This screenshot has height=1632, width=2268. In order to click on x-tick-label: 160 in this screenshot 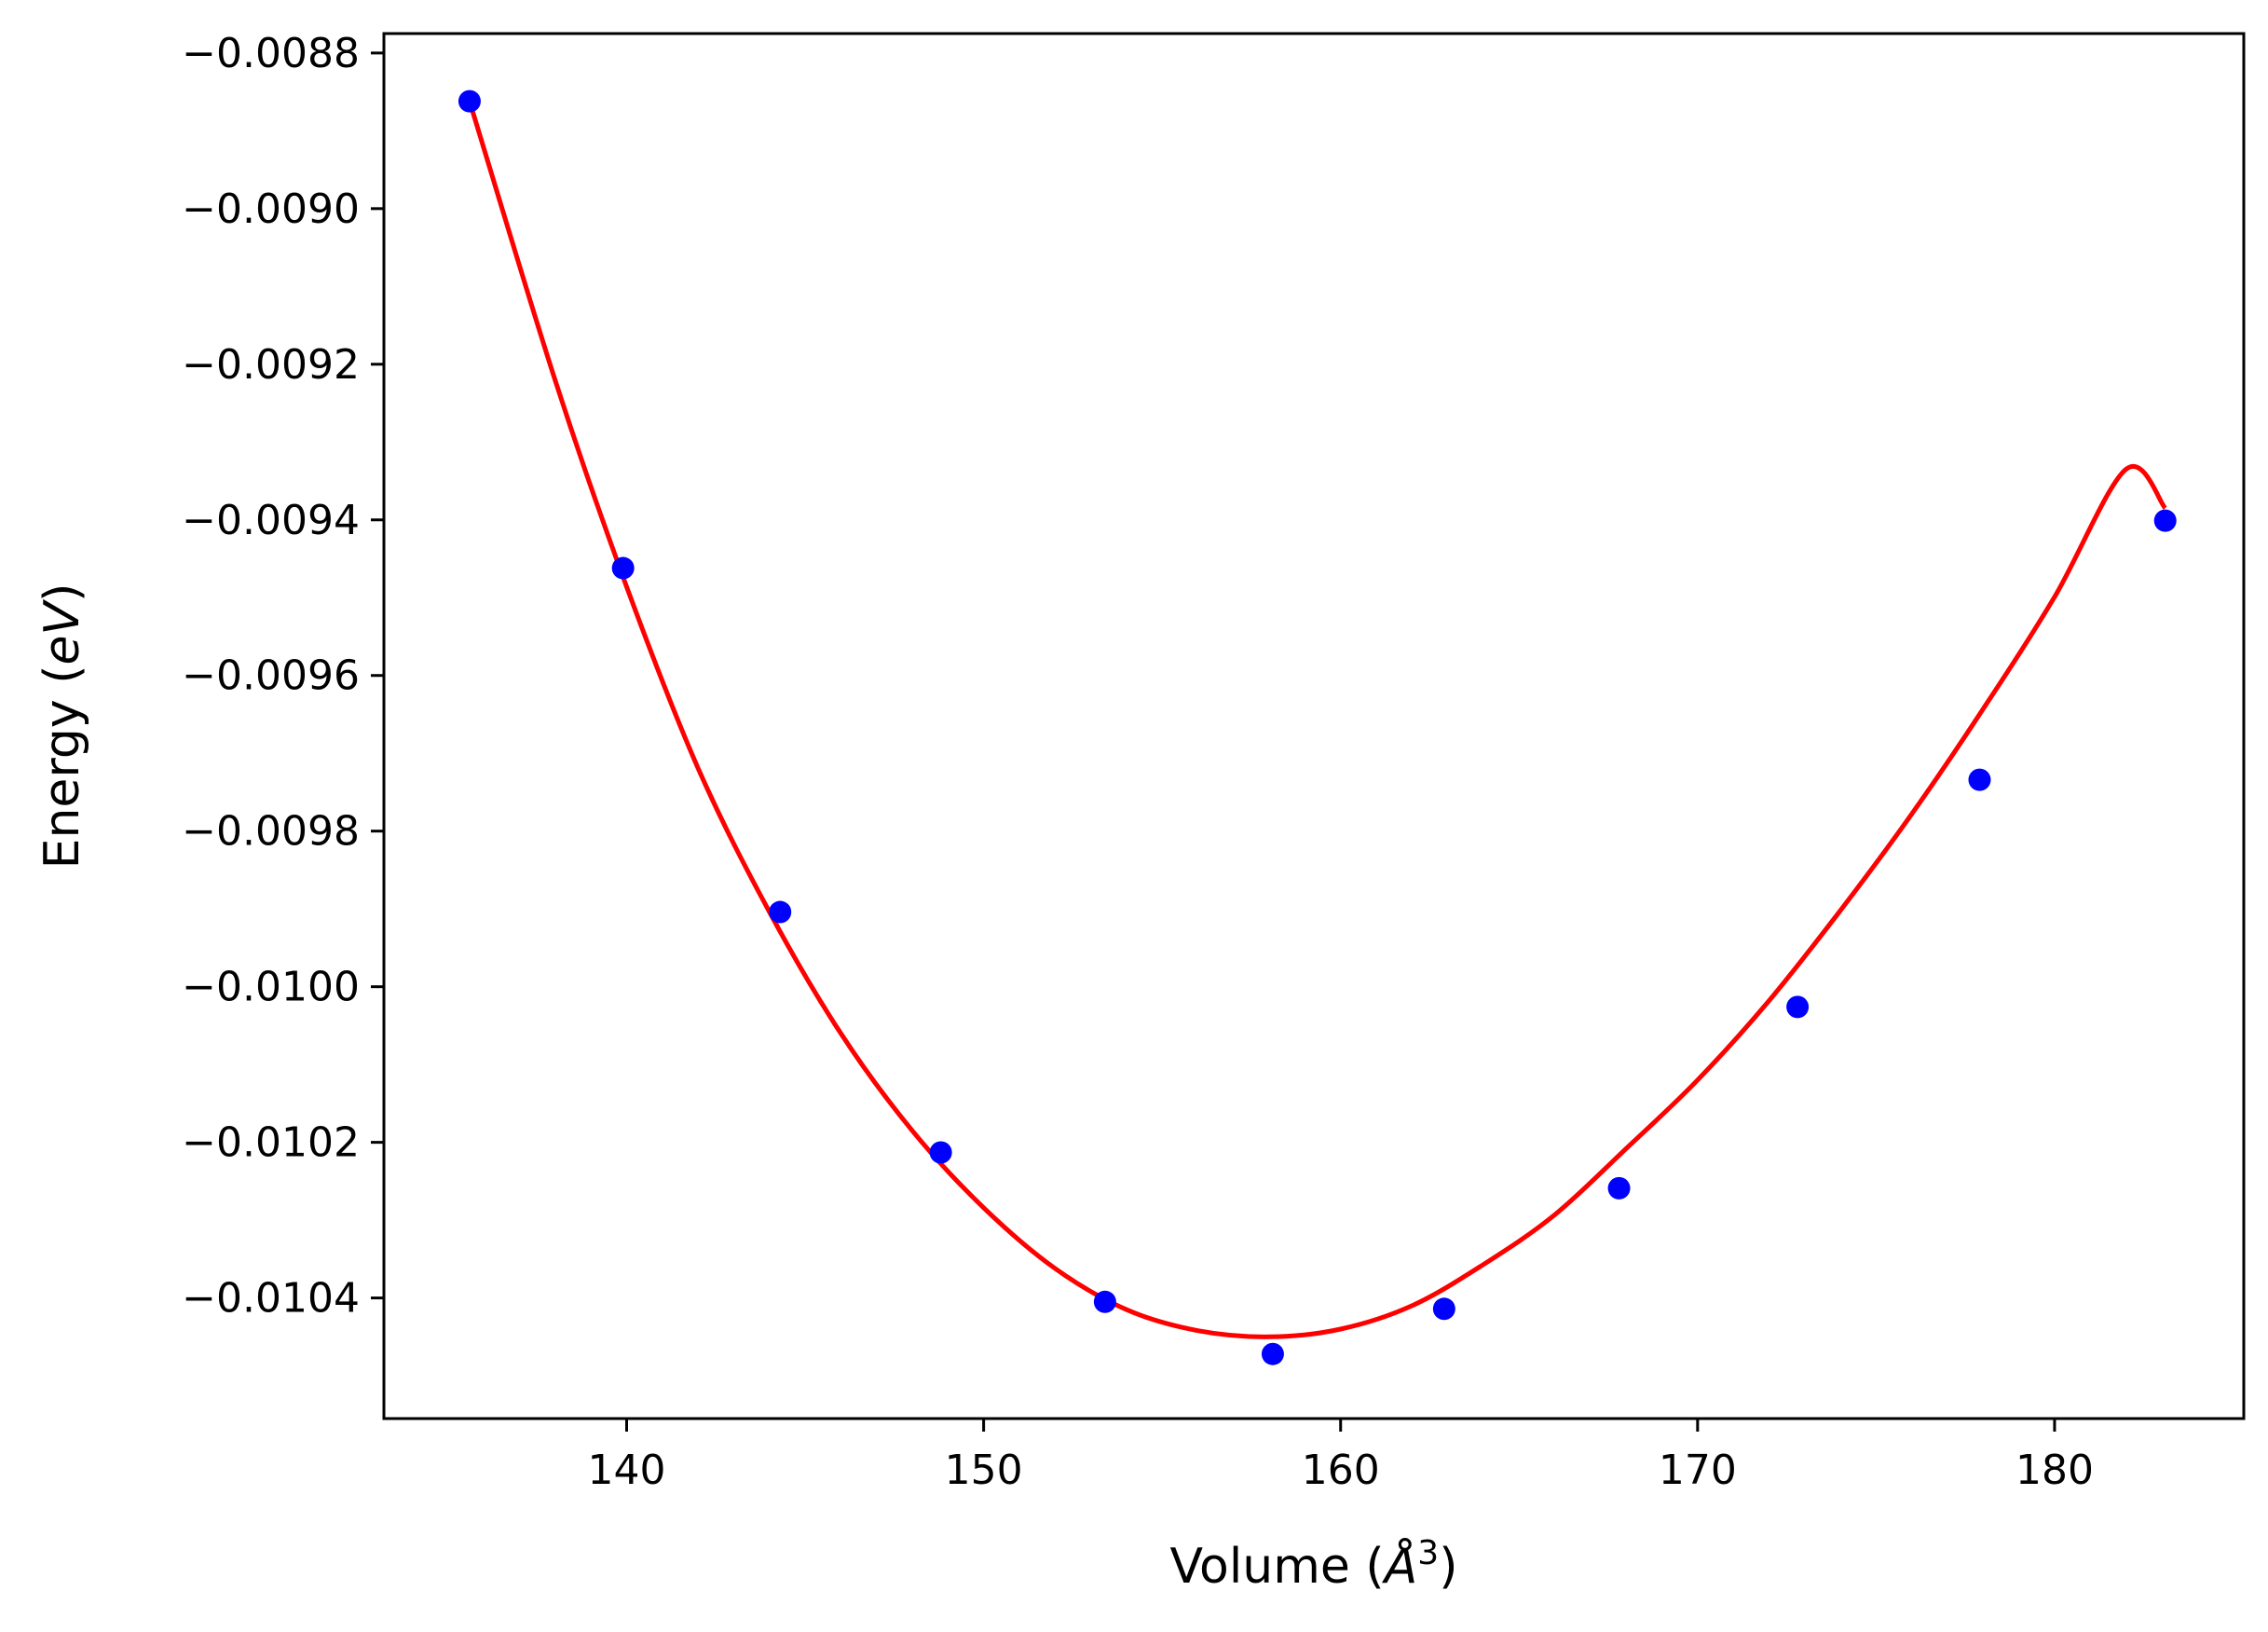, I will do `click(1341, 1471)`.